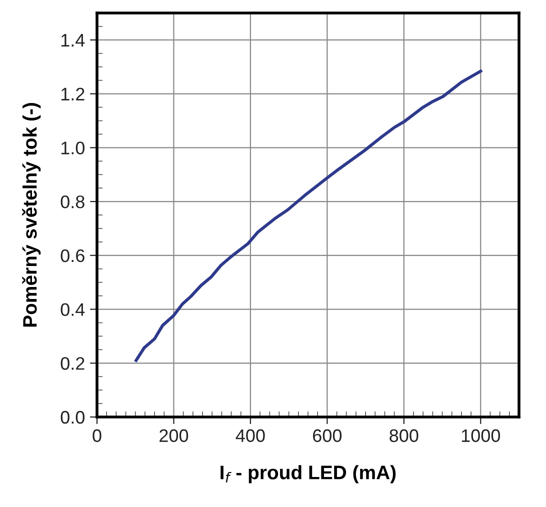 The width and height of the screenshot is (546, 507). I want to click on y-tick-label: 0.2, so click(72, 363).